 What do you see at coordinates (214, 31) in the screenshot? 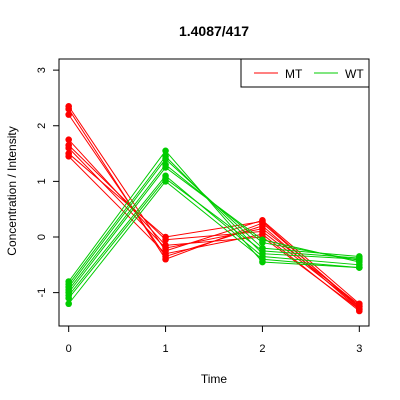
I see `chart-title: 1.4087/417` at bounding box center [214, 31].